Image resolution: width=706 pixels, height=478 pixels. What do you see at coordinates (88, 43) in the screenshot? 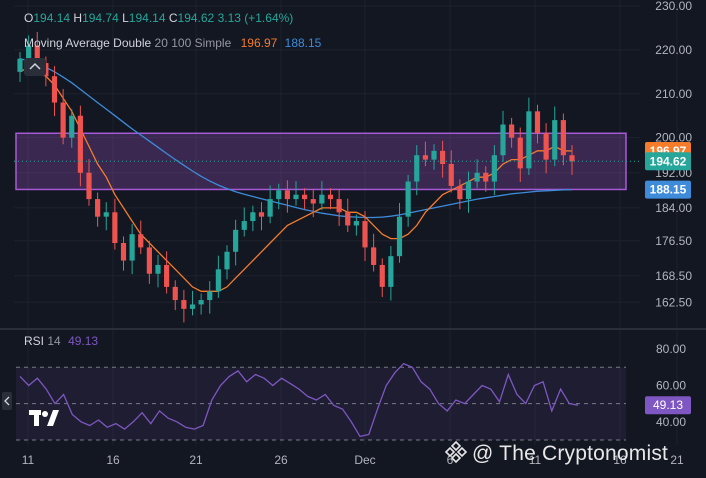
I see `ma-name: Moving Average Double` at bounding box center [88, 43].